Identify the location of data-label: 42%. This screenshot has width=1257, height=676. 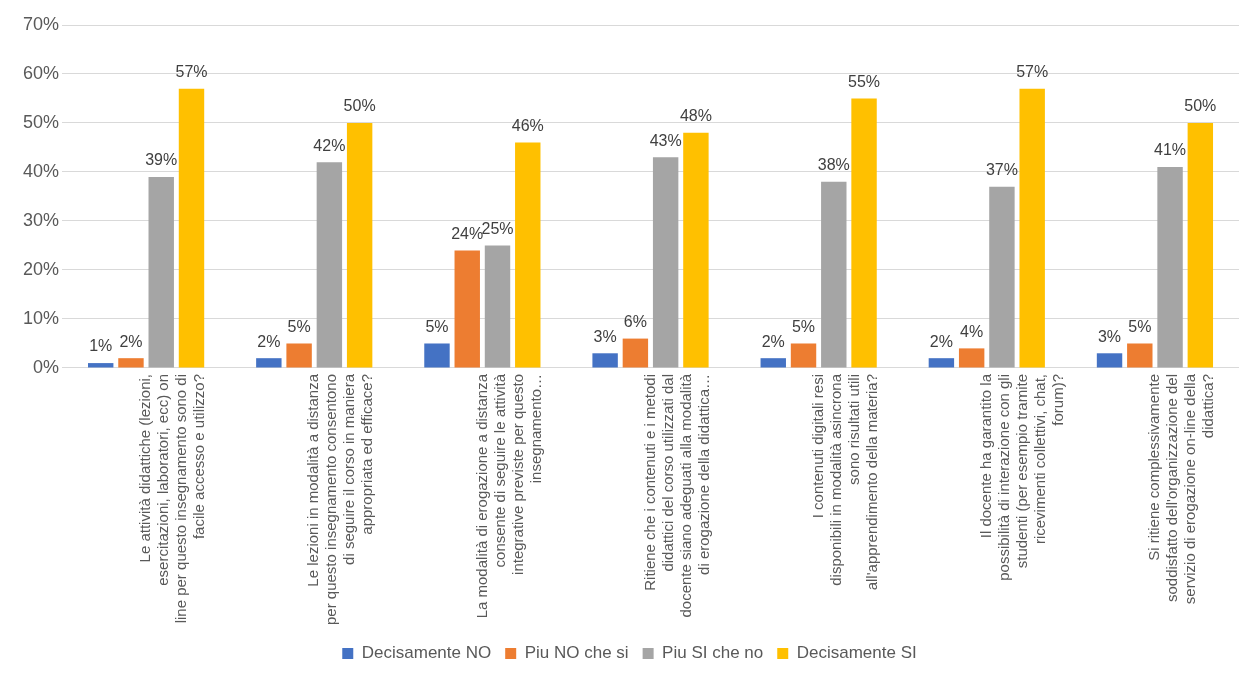
(329, 145).